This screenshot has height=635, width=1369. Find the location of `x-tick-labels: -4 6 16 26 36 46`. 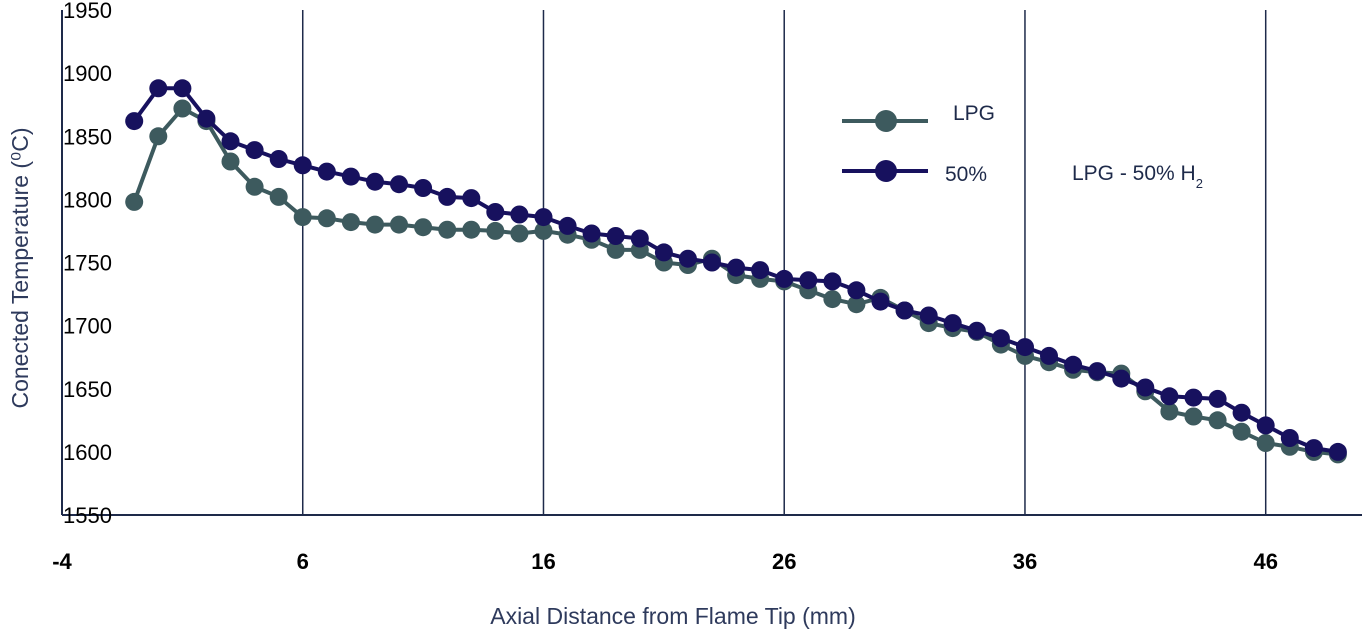

x-tick-labels: -4 6 16 26 36 46 is located at coordinates (665, 561).